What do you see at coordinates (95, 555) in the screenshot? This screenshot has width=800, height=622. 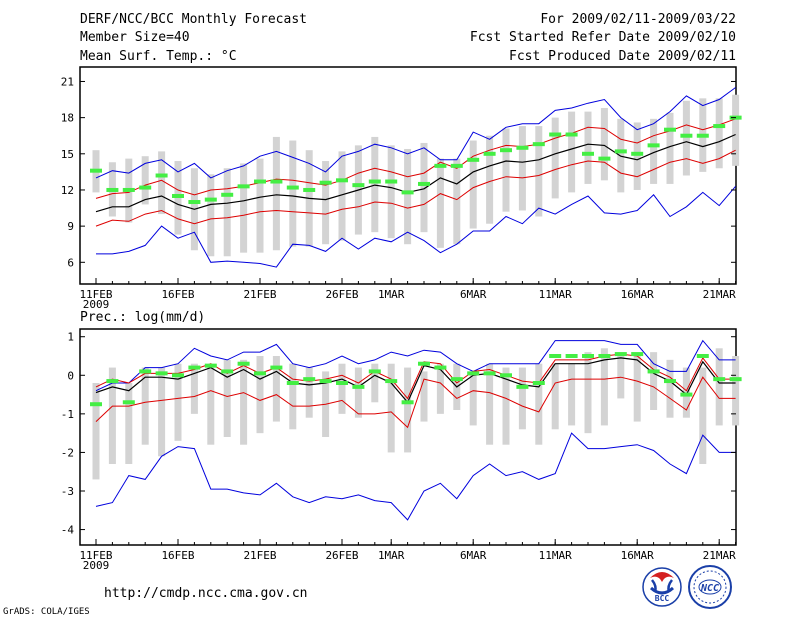 I see `xtick-label: 11FEB` at bounding box center [95, 555].